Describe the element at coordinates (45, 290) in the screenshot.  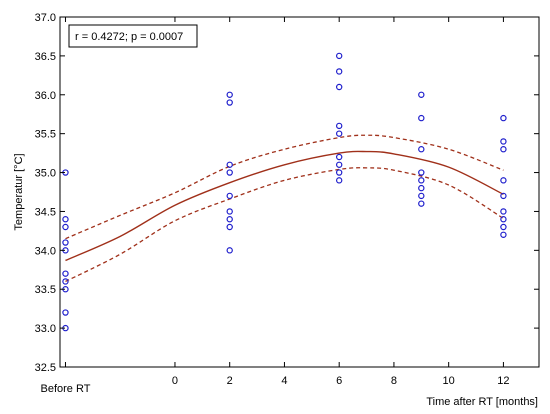
I see `y-tick-label: 33.5` at that location.